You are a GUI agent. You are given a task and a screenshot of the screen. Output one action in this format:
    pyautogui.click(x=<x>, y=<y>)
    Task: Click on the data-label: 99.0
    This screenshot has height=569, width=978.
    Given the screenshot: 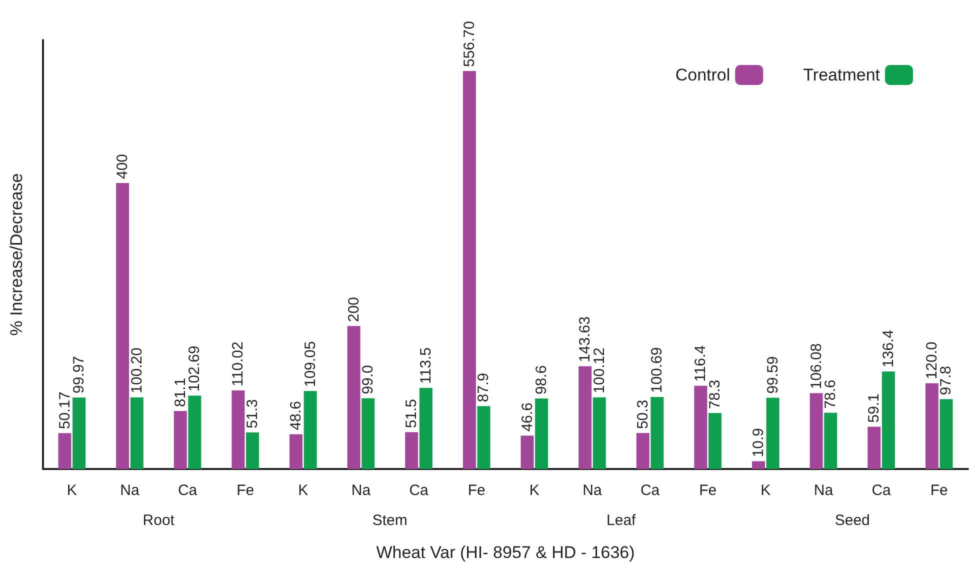 What is the action you would take?
    pyautogui.click(x=368, y=379)
    